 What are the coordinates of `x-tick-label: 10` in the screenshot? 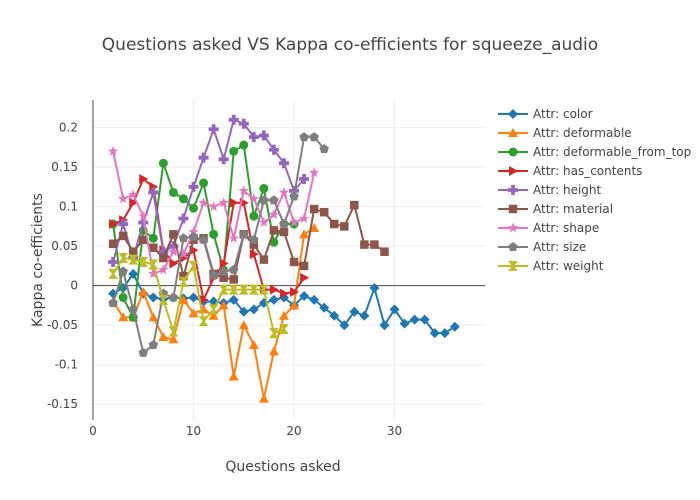 It's located at (193, 431).